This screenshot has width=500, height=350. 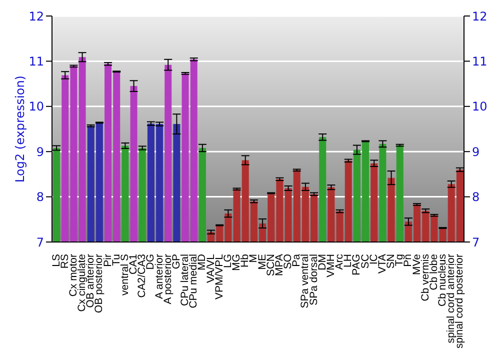 What do you see at coordinates (36, 16) in the screenshot?
I see `y-tick-label: 12` at bounding box center [36, 16].